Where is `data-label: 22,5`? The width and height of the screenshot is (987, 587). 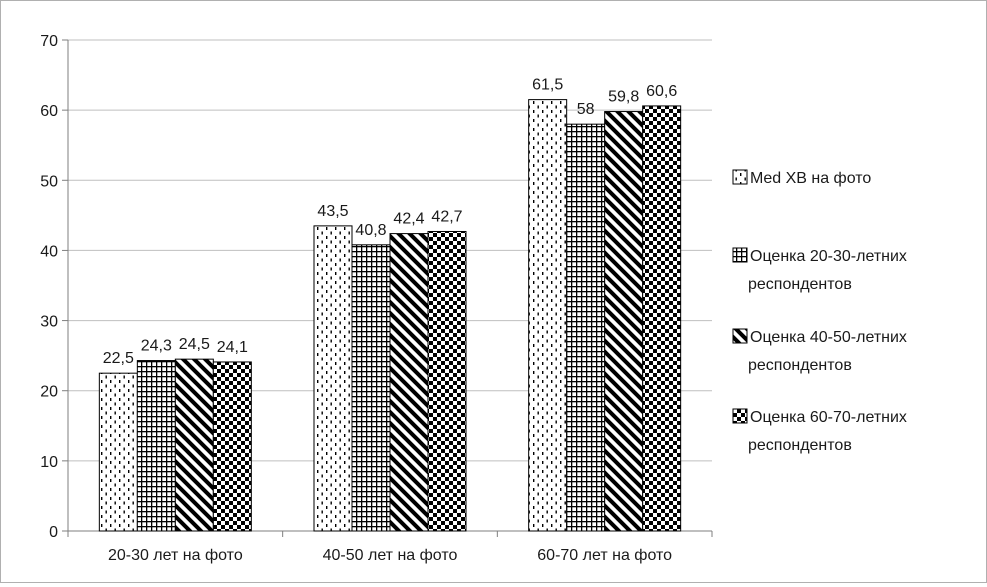
data-label: 22,5 is located at coordinates (118, 358).